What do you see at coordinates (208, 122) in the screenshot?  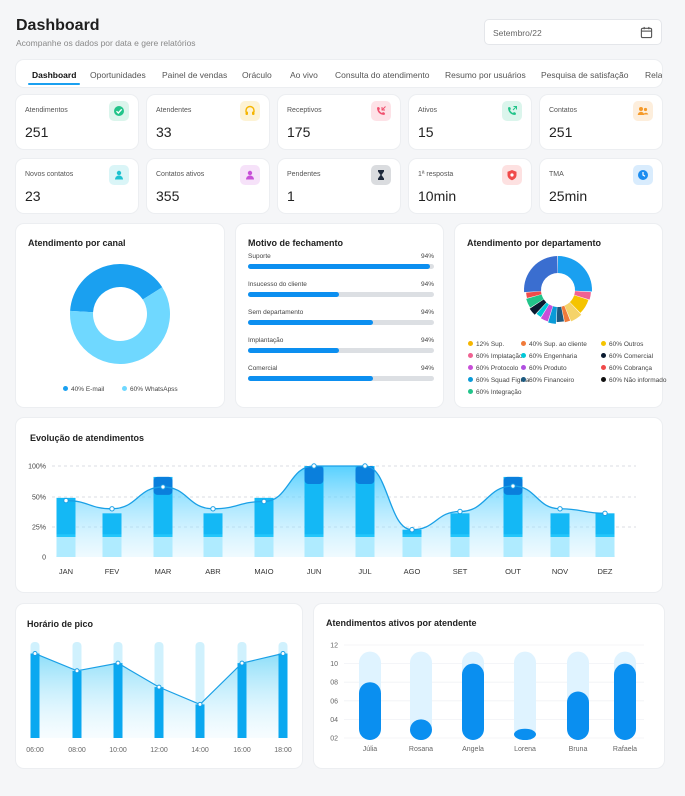 I see `stat-card-atendentes: Atendentes 33` at bounding box center [208, 122].